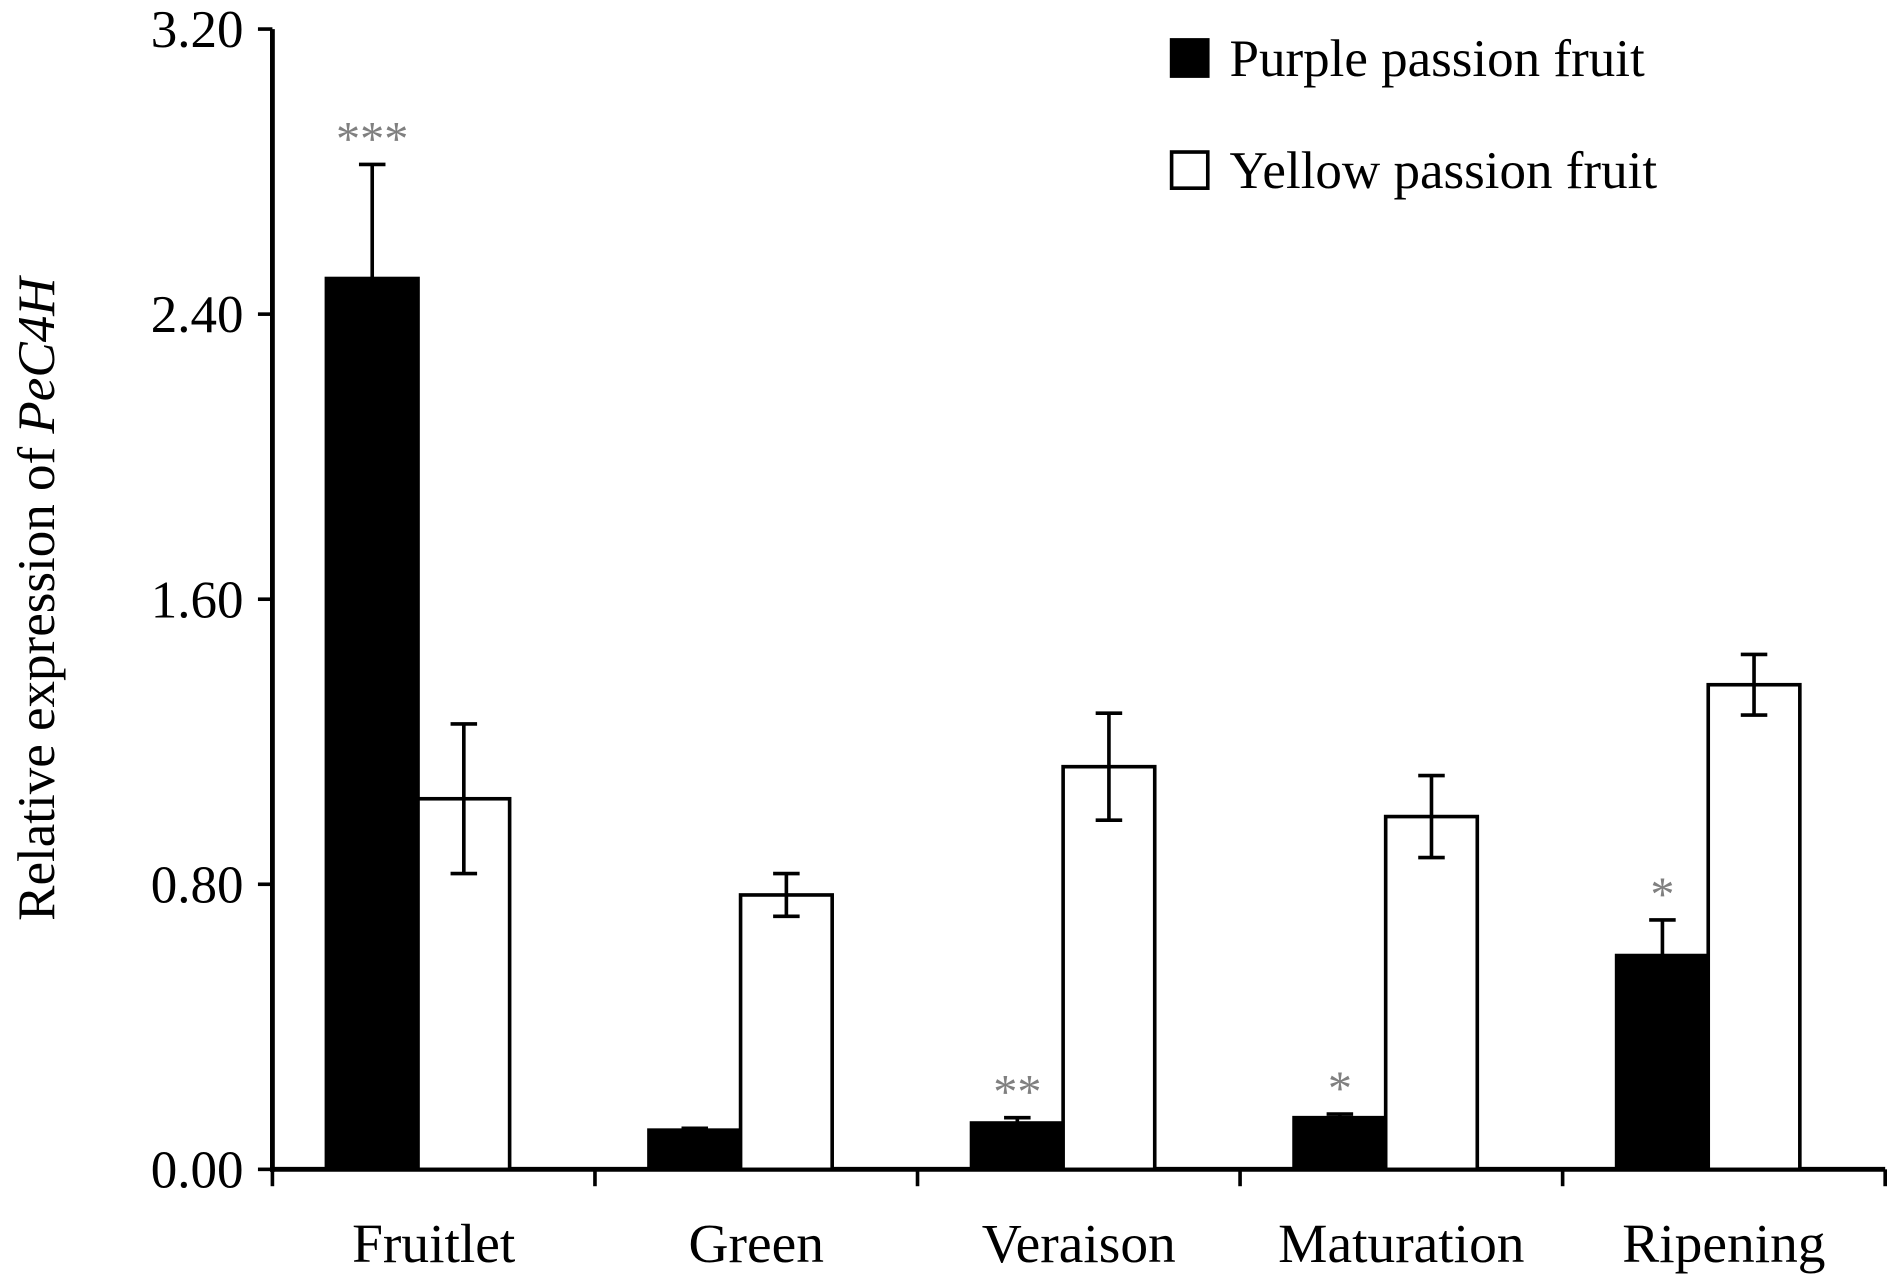  Describe the element at coordinates (1437, 59) in the screenshot. I see `legend-label-purple: Purple passion fruit` at that location.